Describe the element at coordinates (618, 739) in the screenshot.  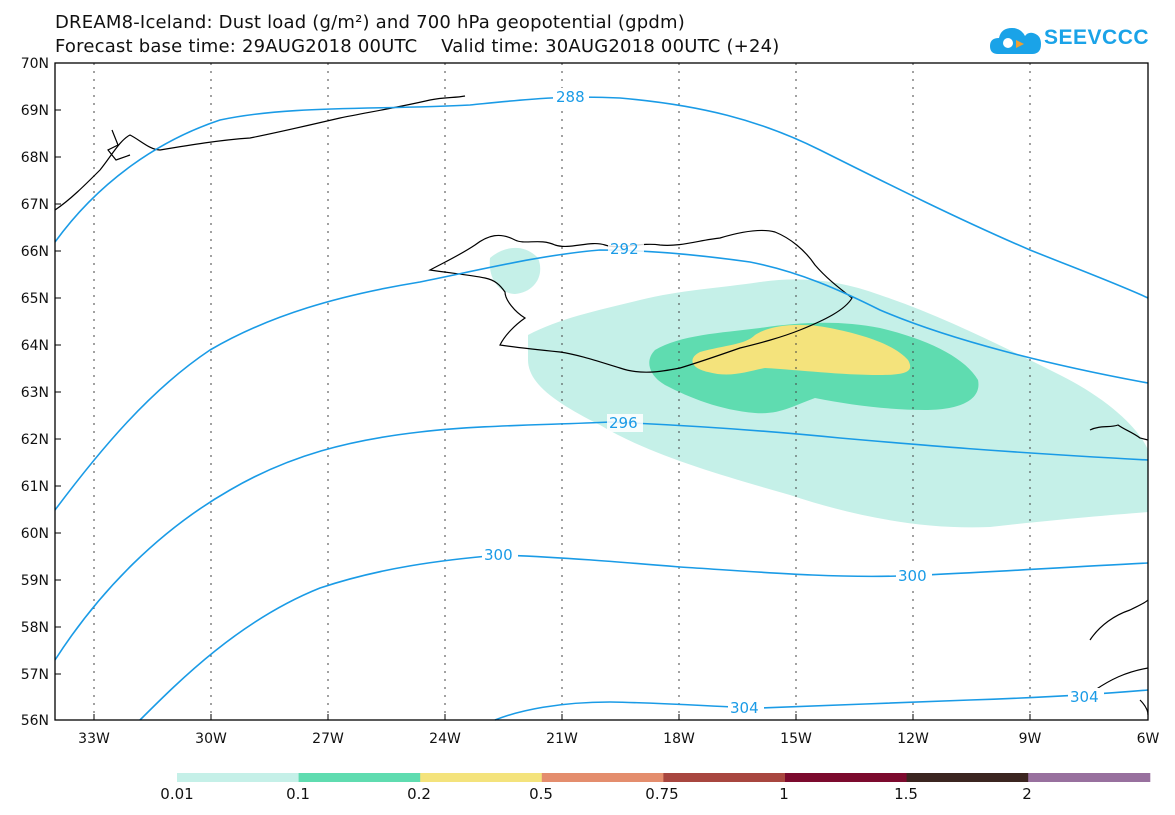
I see `longitude-labels: 33W 30W 27W 24W 21W 18W 15W 12W 9W 6W` at that location.